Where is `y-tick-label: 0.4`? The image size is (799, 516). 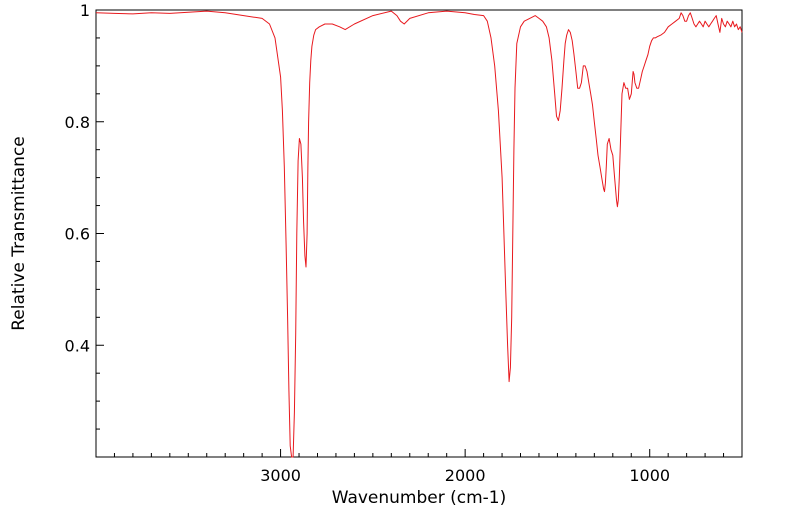
y-tick-label: 0.4 is located at coordinates (77, 345).